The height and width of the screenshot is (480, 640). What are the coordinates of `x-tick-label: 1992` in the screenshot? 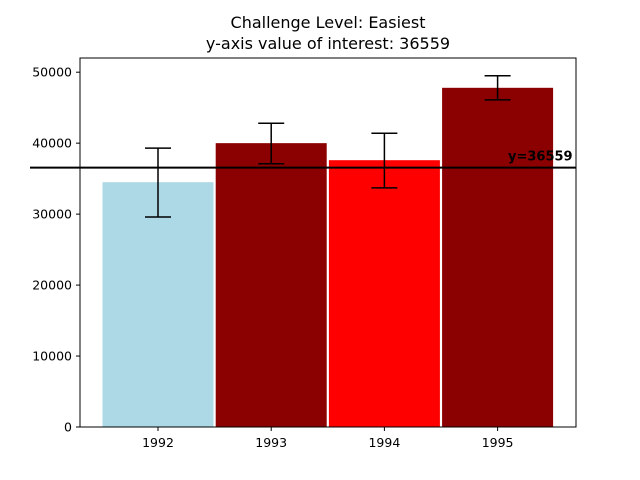 It's located at (158, 442).